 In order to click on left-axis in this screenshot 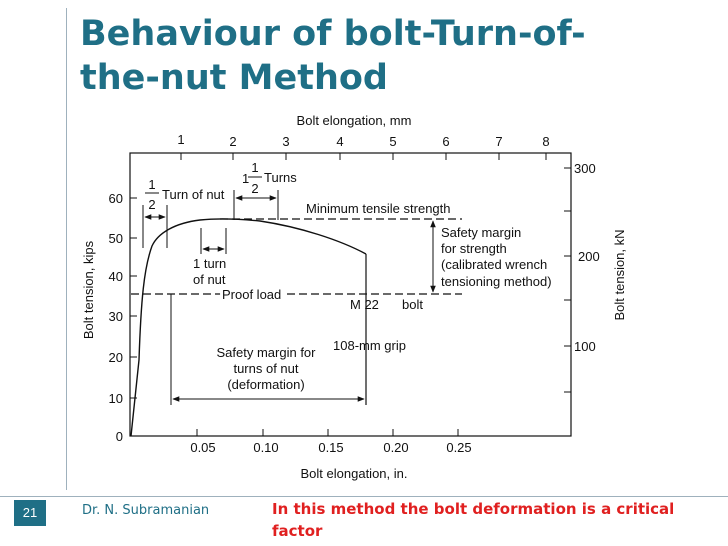, I will do `click(133, 298)`.